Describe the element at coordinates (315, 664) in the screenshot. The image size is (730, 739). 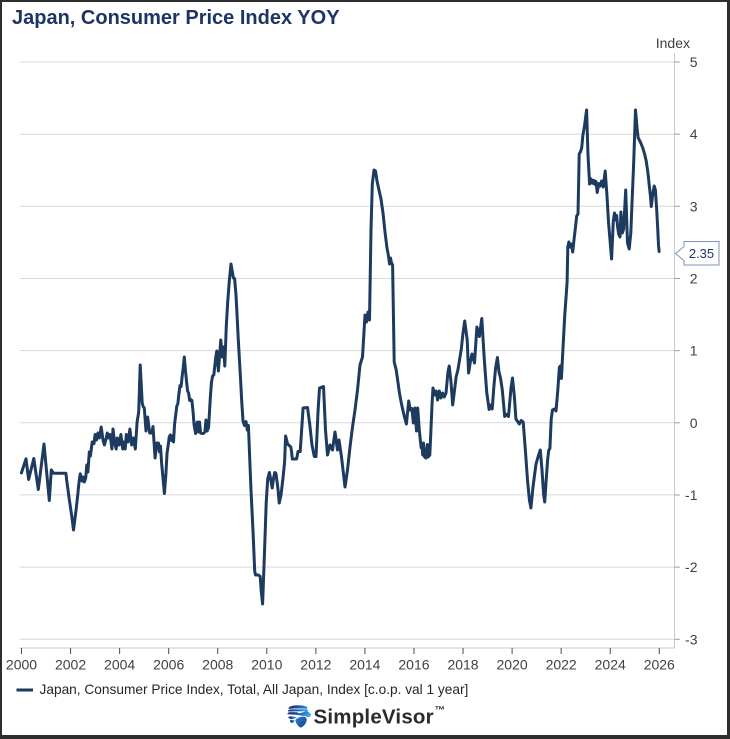
I see `svg-text: 2012` at that location.